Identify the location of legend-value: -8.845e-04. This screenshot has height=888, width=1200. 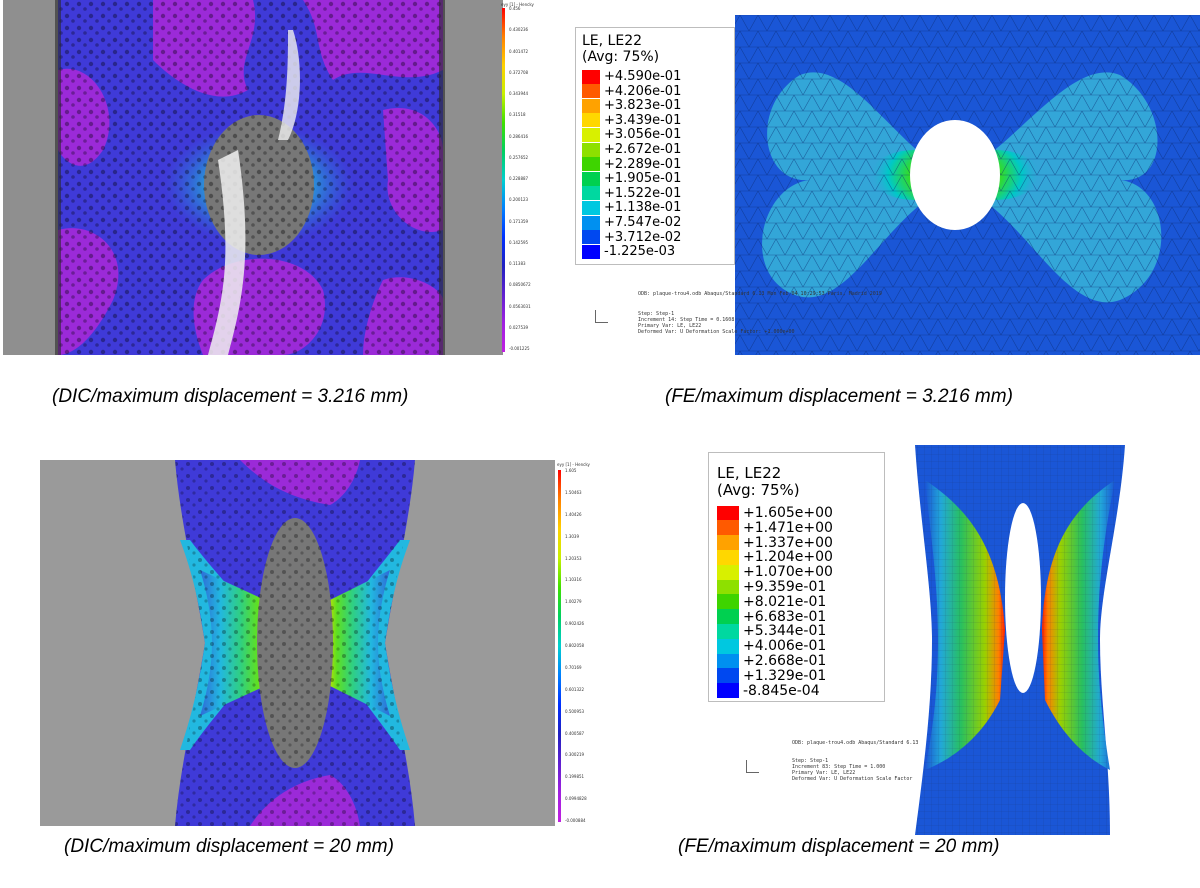
(781, 690).